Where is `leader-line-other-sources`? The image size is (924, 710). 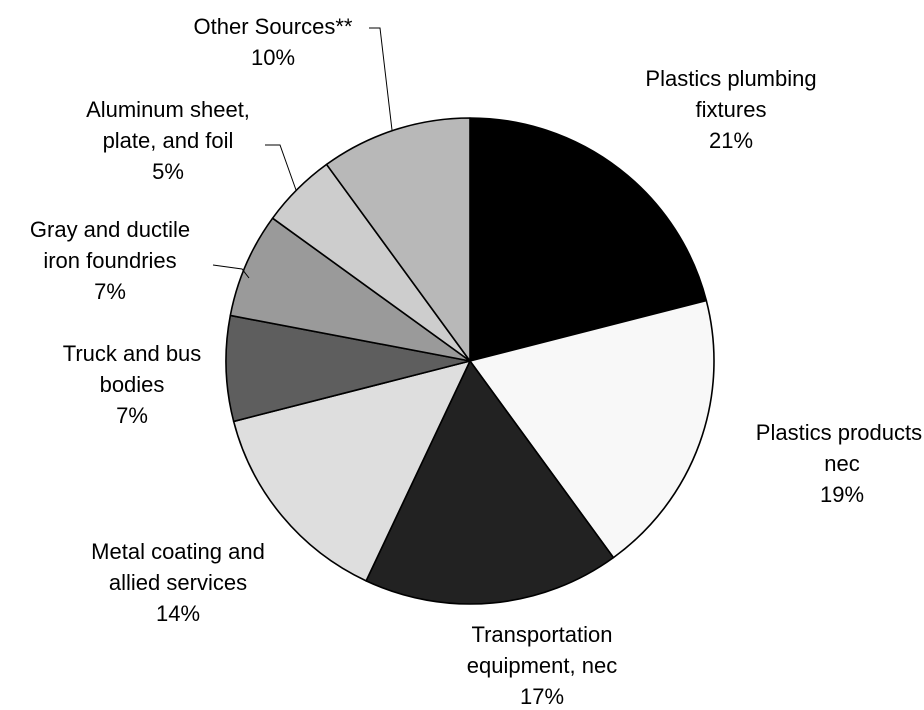
leader-line-other-sources is located at coordinates (381, 79).